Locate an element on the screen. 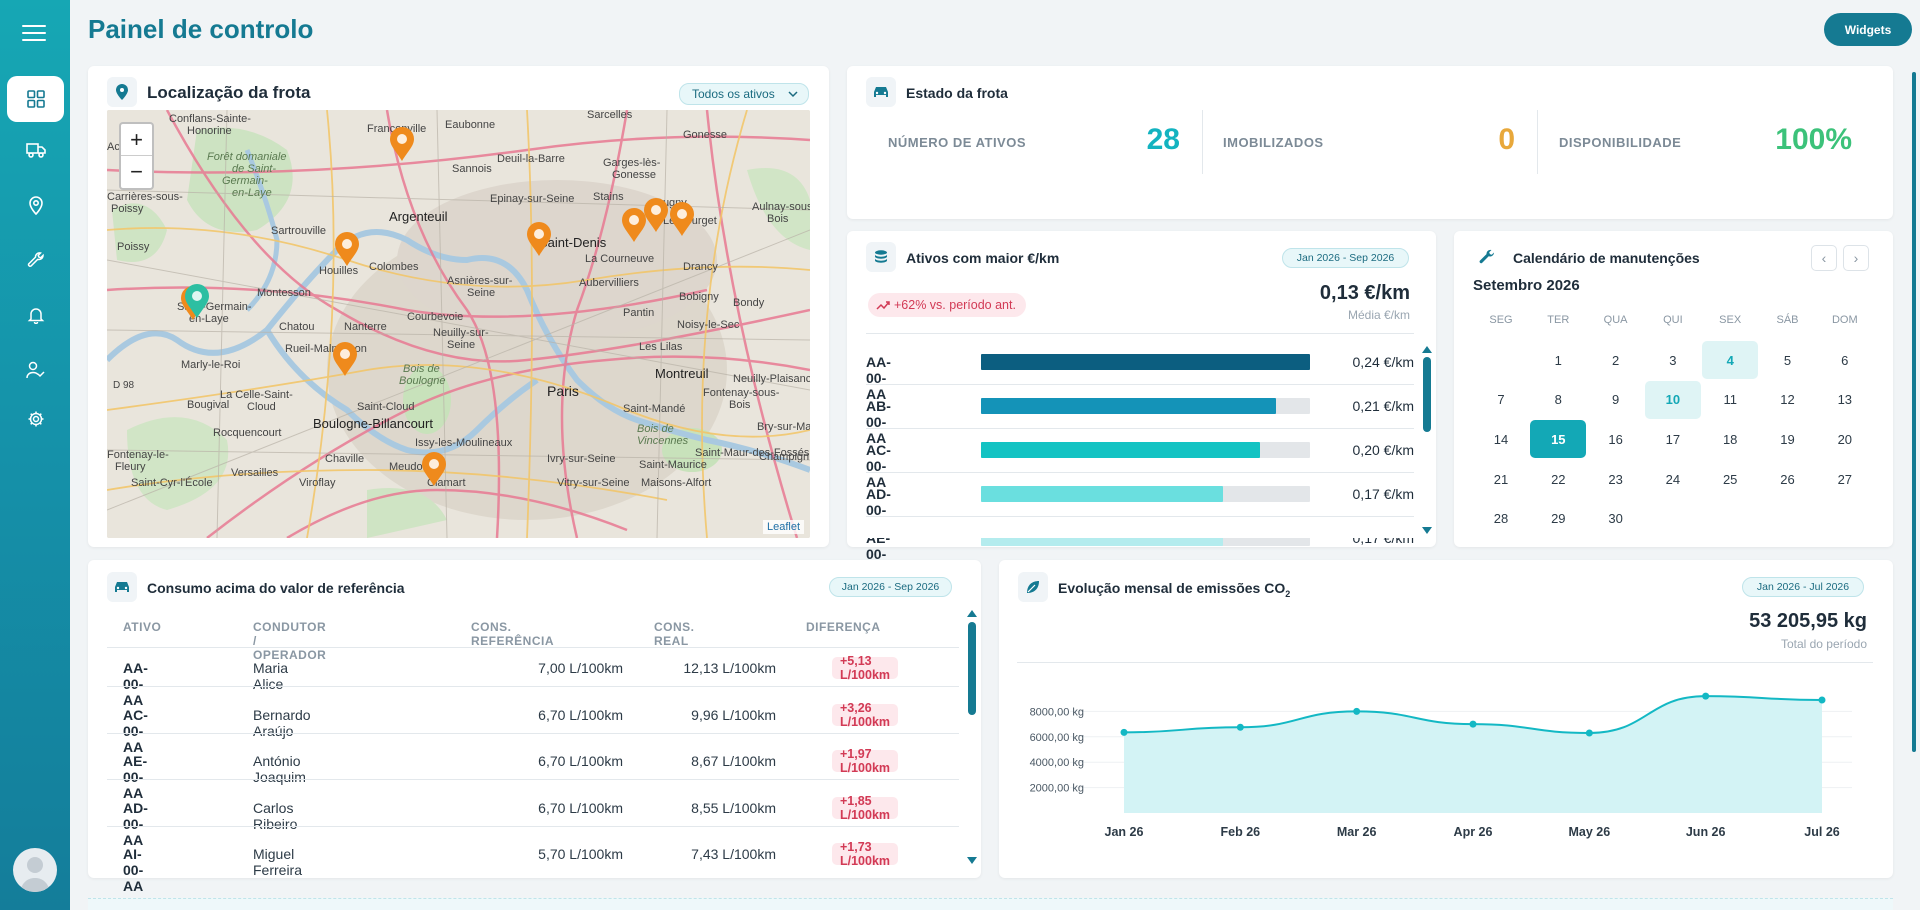 The height and width of the screenshot is (910, 1920). calendar-day: 6 is located at coordinates (1845, 360).